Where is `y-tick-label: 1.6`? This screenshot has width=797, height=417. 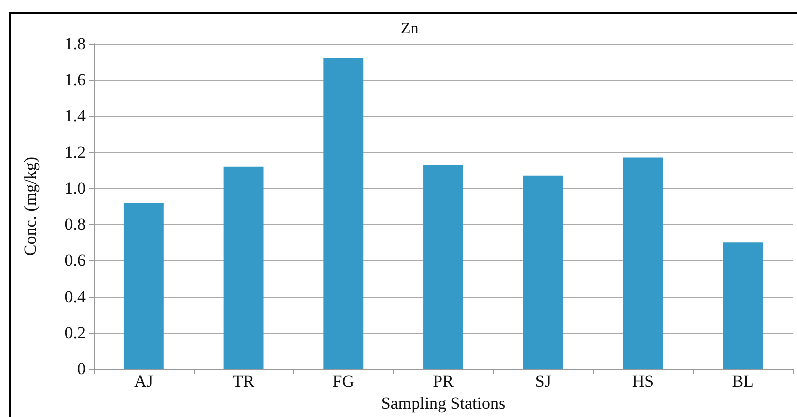 y-tick-label: 1.6 is located at coordinates (75, 80).